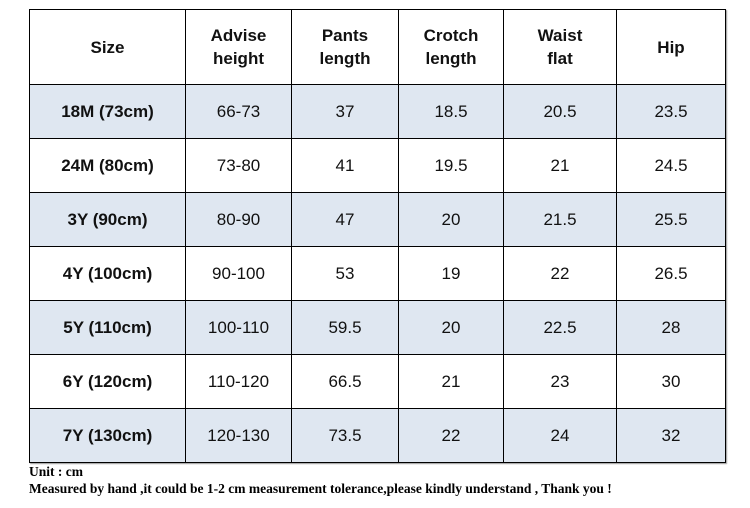 This screenshot has height=508, width=750. Describe the element at coordinates (671, 47) in the screenshot. I see `header-cell: Hip` at that location.